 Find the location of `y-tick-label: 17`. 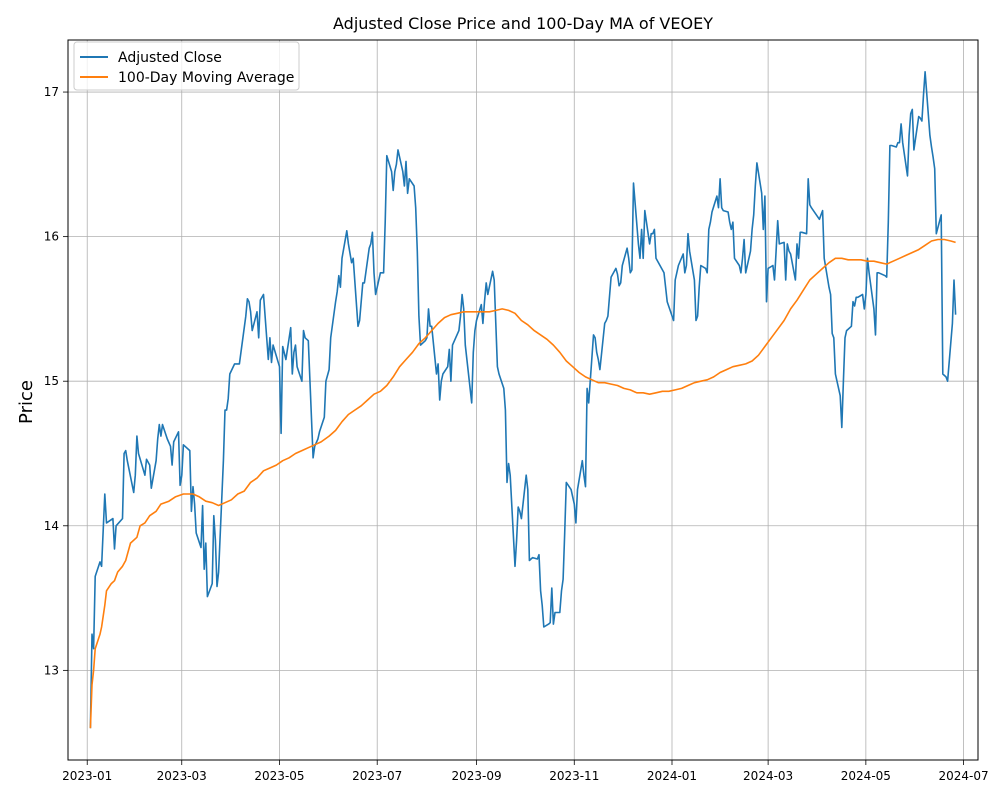

y-tick-label: 17 is located at coordinates (51, 92).